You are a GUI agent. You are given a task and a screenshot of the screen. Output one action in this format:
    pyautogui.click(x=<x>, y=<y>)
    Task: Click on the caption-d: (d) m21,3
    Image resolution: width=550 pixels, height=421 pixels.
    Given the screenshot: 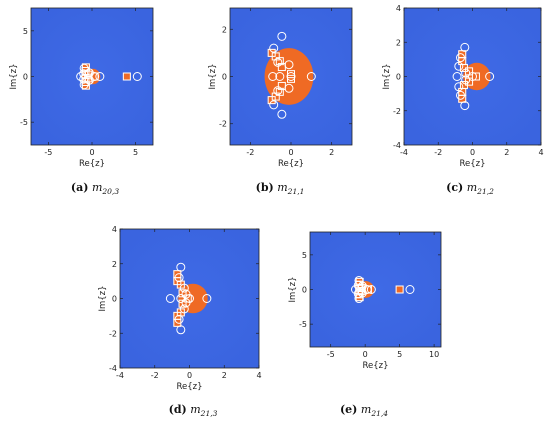 What is the action you would take?
    pyautogui.click(x=193, y=410)
    